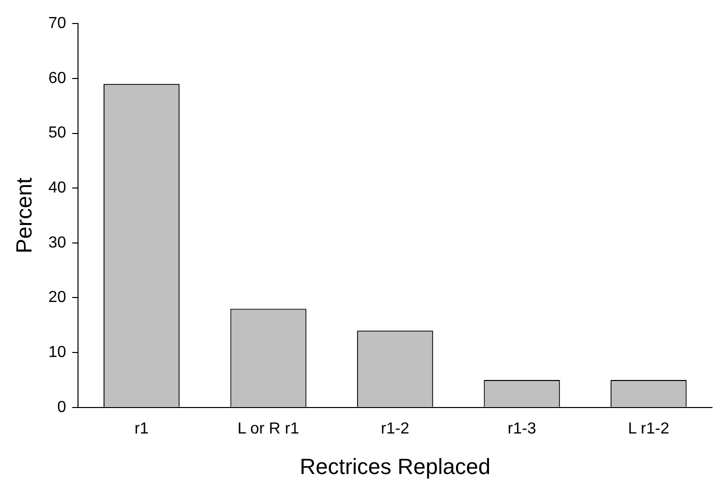 The image size is (726, 493). Describe the element at coordinates (141, 429) in the screenshot. I see `x-tick-label: r1` at that location.